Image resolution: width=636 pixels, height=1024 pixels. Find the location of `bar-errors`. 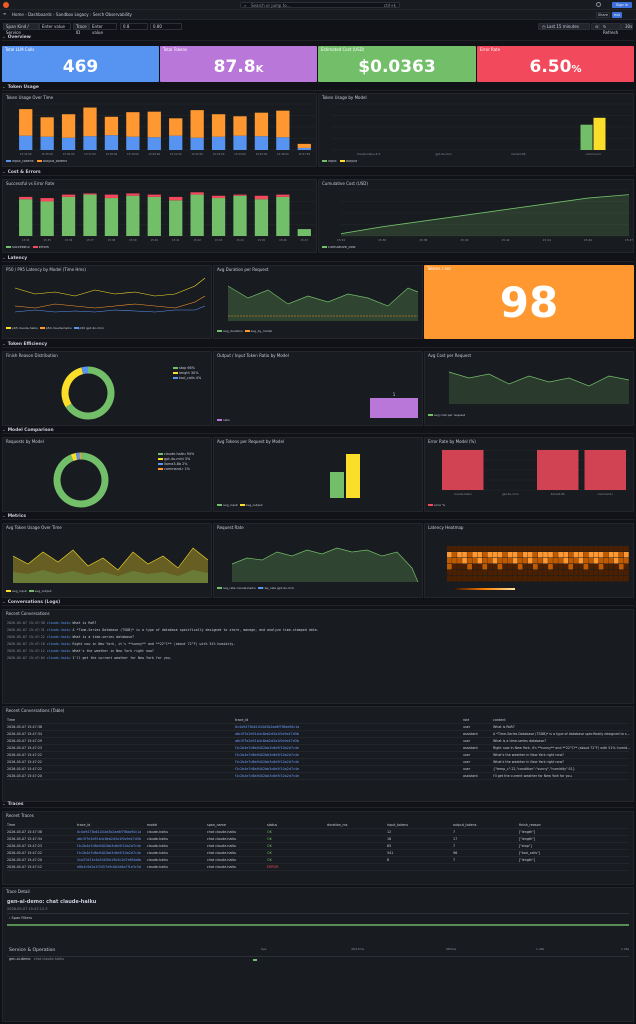

bar-errors is located at coordinates (133, 194).